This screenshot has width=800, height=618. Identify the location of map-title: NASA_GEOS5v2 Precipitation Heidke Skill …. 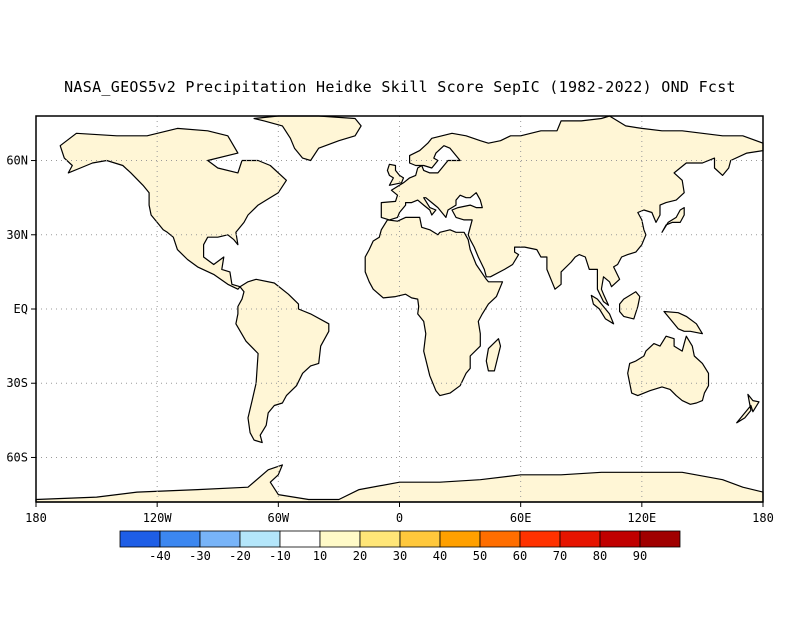
(400, 87).